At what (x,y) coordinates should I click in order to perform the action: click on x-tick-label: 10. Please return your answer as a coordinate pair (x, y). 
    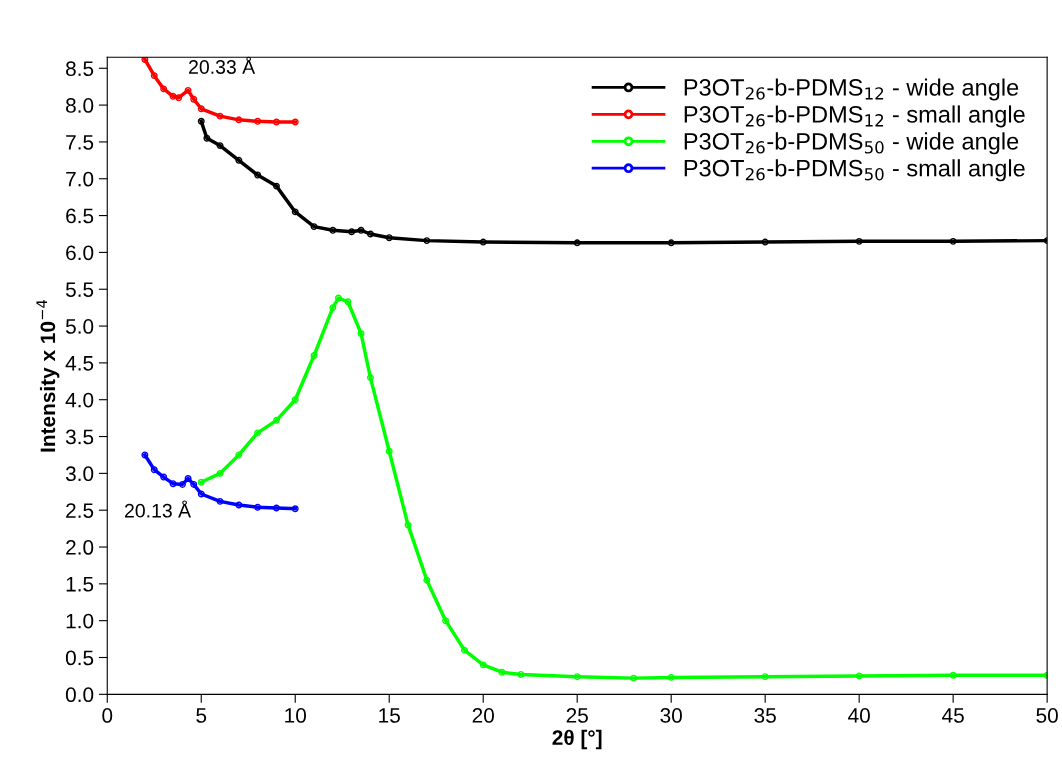
    Looking at the image, I should click on (296, 715).